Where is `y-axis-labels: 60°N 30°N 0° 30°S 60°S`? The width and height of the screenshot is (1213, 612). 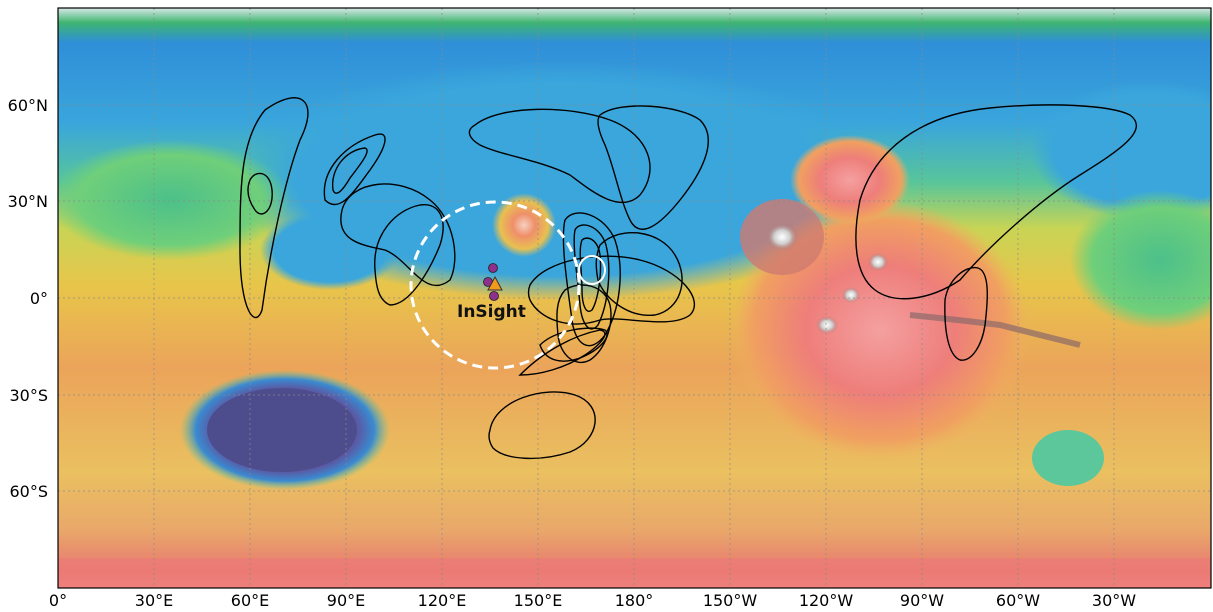
y-axis-labels: 60°N 30°N 0° 30°S 60°S is located at coordinates (28, 298).